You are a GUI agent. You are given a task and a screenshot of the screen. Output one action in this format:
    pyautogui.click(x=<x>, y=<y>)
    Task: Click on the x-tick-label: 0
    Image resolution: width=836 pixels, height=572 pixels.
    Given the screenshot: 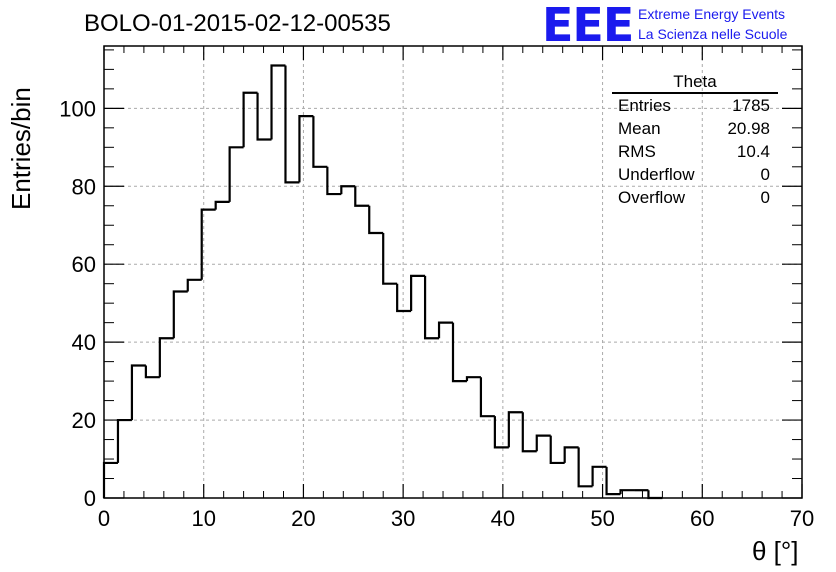 What is the action you would take?
    pyautogui.click(x=104, y=518)
    